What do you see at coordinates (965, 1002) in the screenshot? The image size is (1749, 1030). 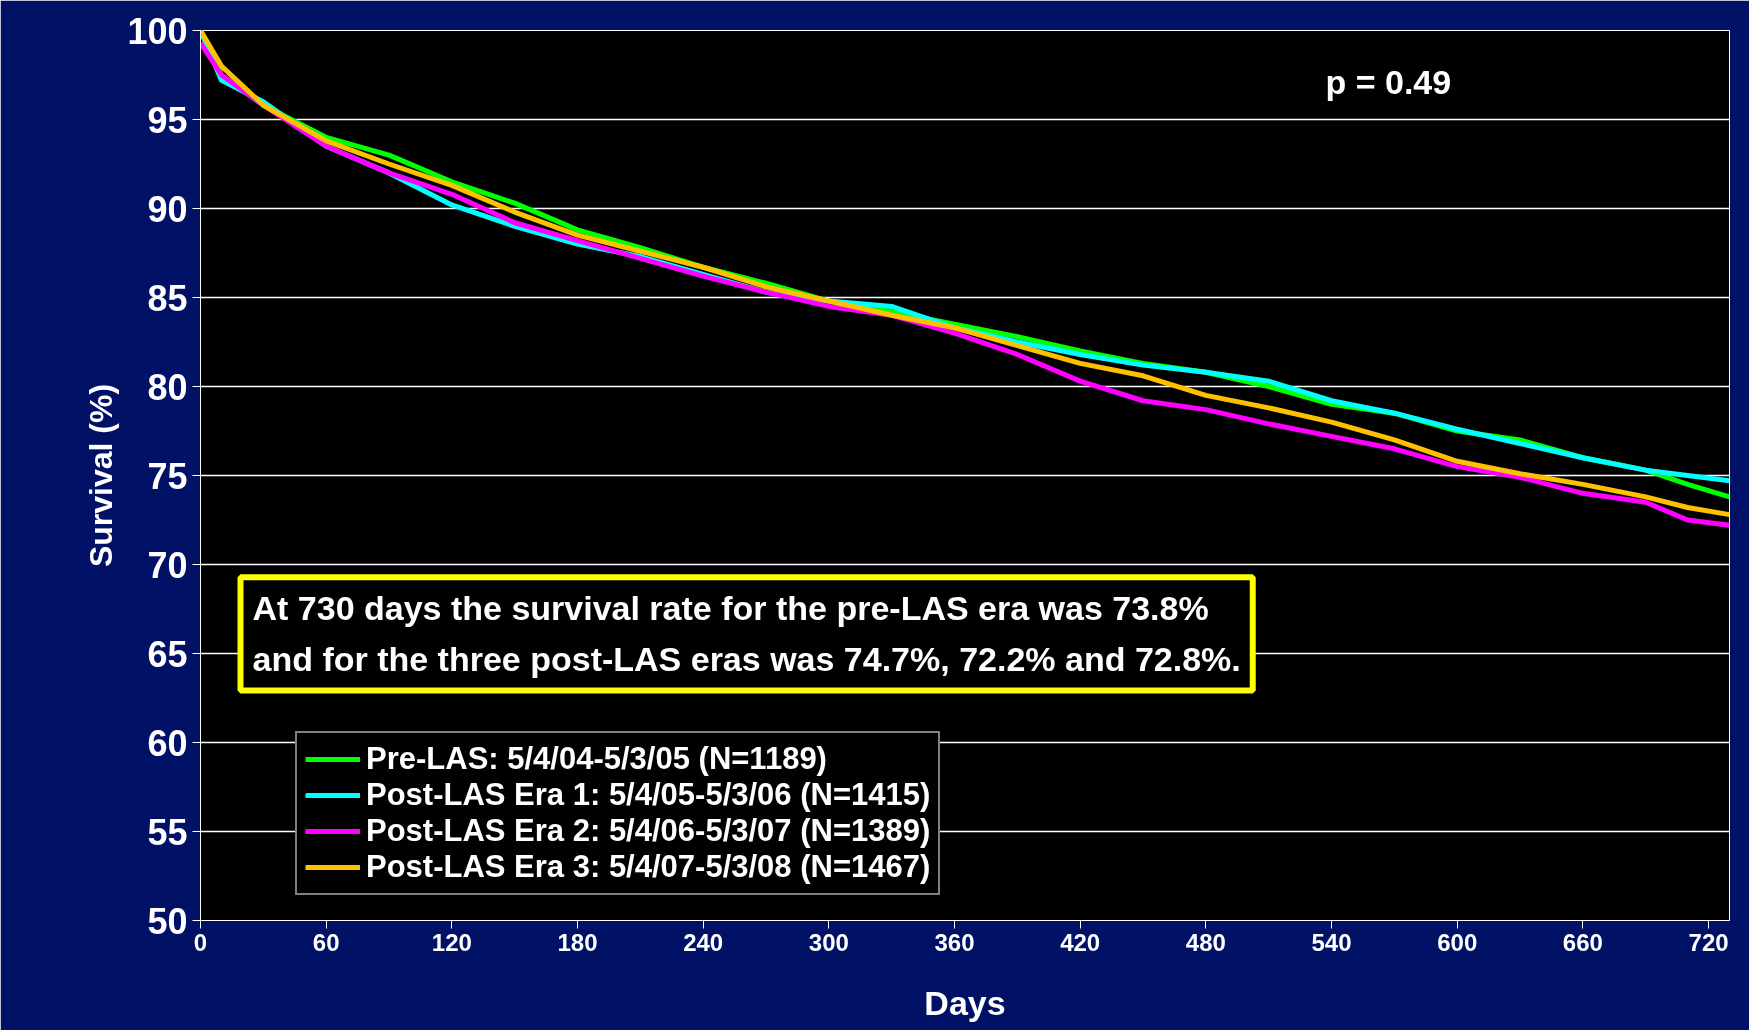 I see `x-axis-title: Days` at bounding box center [965, 1002].